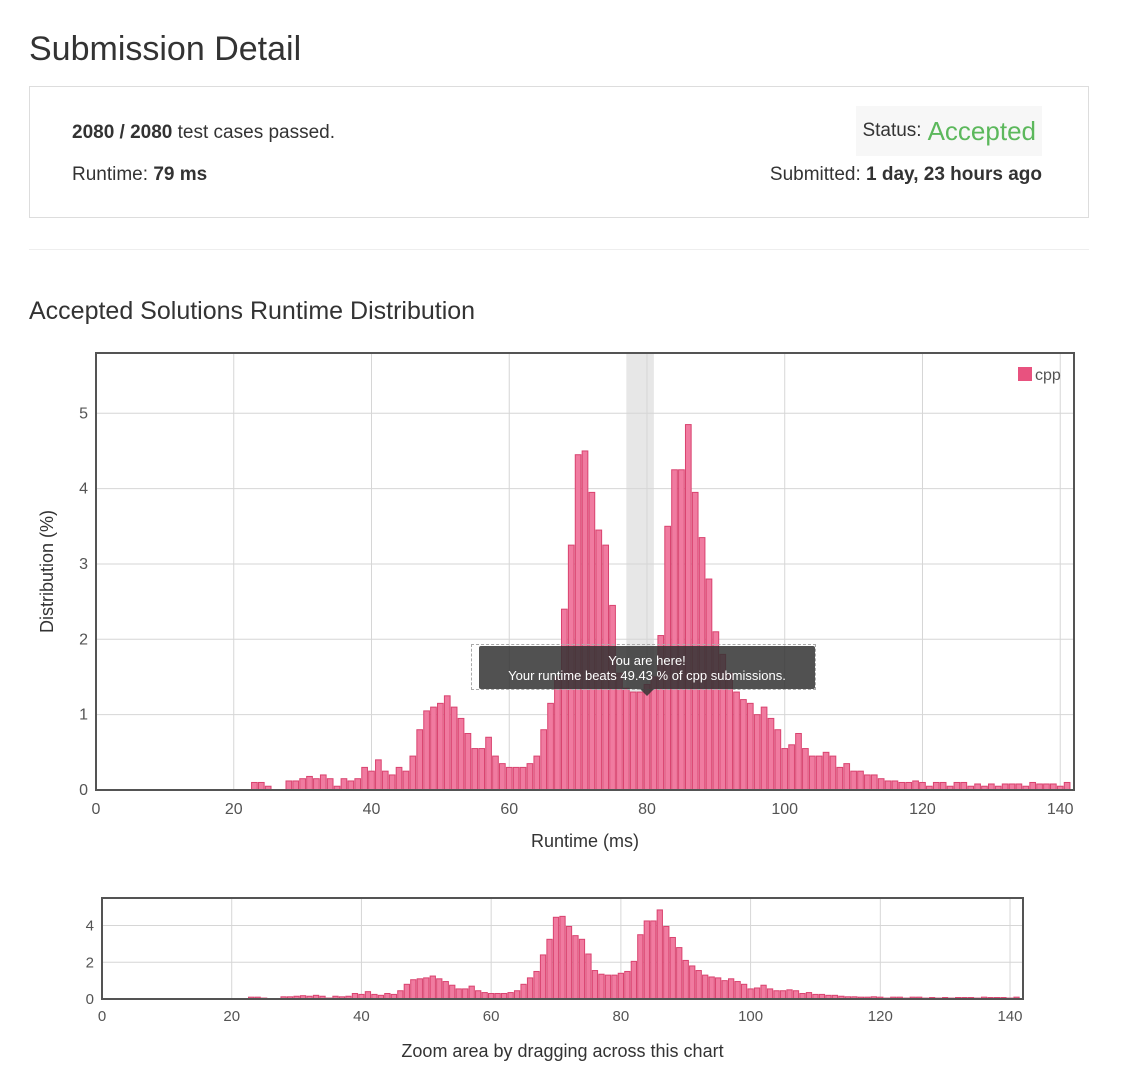  Describe the element at coordinates (981, 130) in the screenshot. I see `status-accepted-link: Accepted` at that location.